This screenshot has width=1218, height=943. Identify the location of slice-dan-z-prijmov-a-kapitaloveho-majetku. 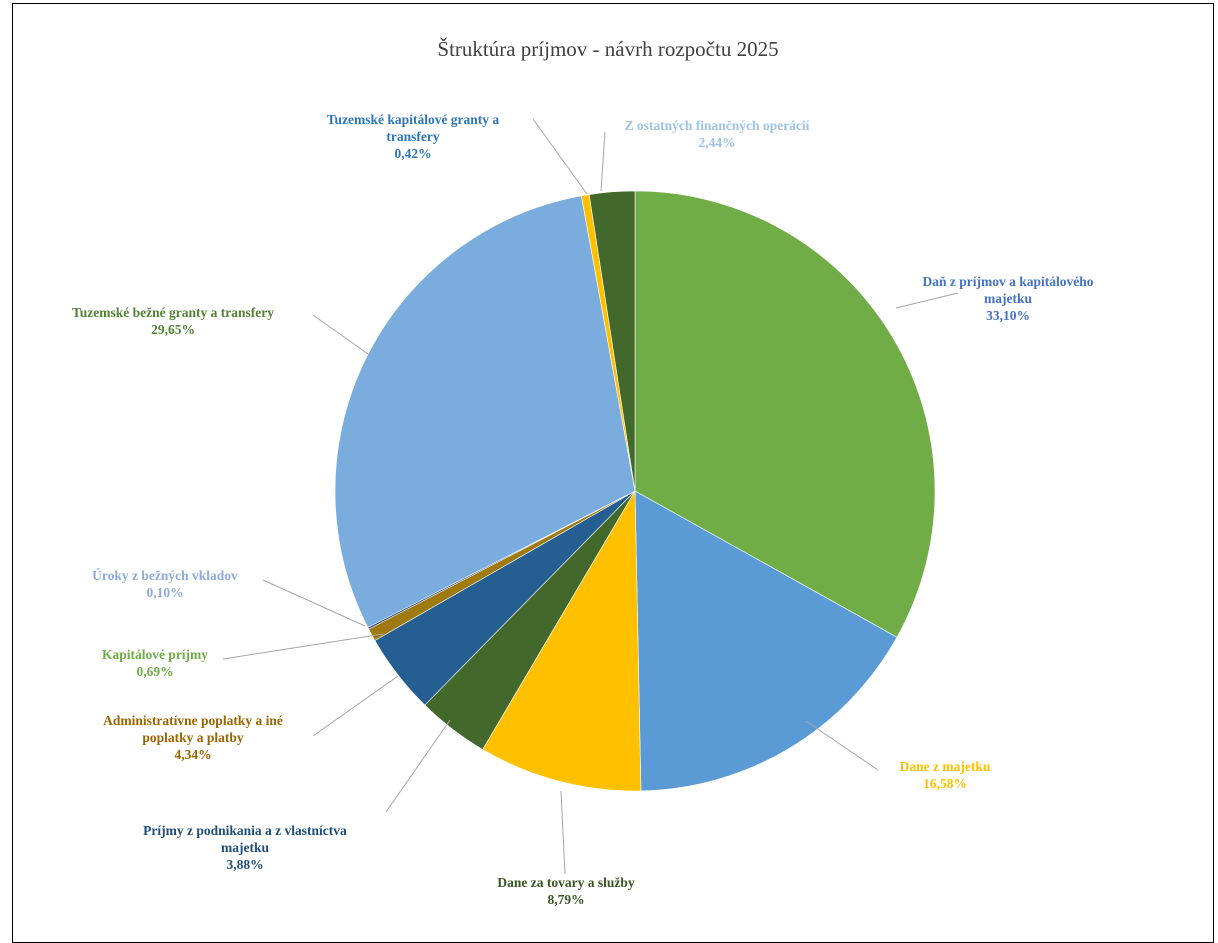
(785, 414).